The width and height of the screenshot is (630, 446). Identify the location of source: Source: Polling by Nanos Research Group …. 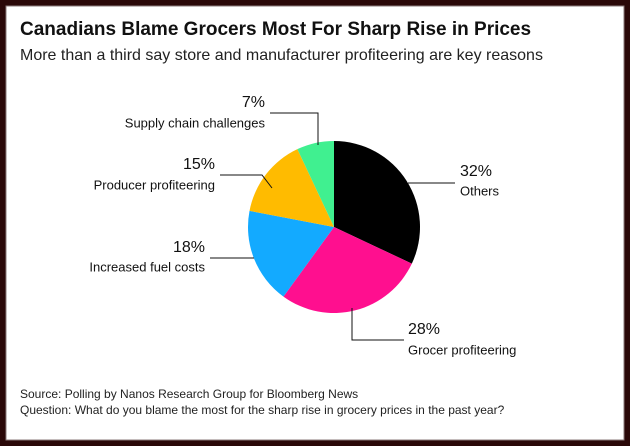
(189, 394).